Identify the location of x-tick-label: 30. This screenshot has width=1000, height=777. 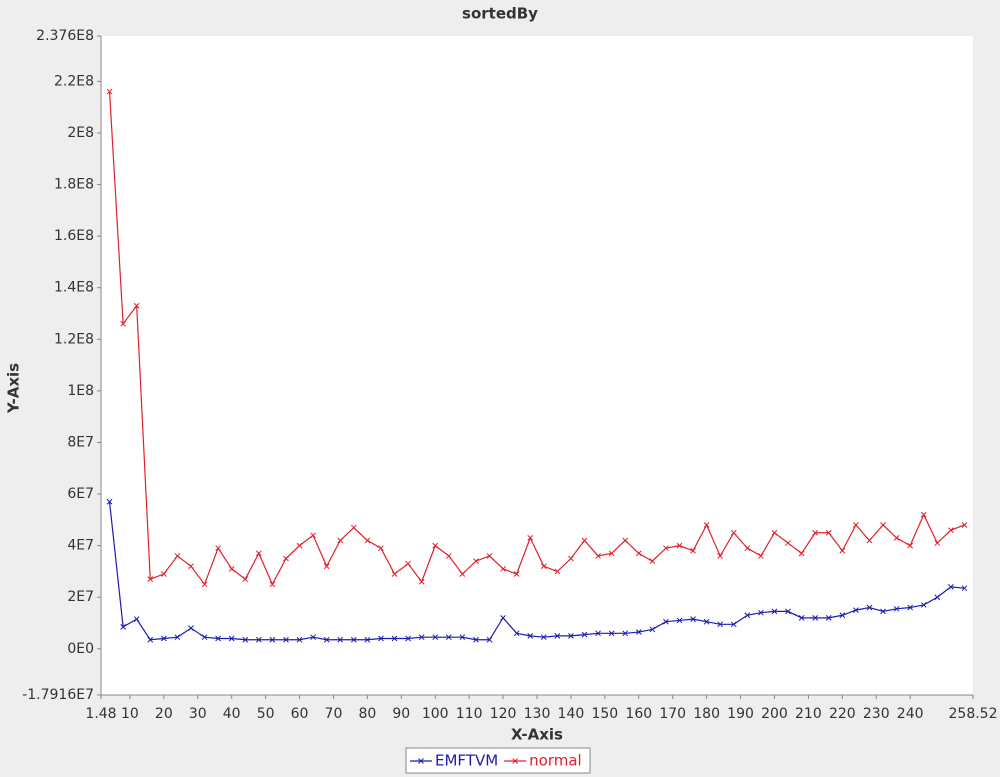
(198, 714).